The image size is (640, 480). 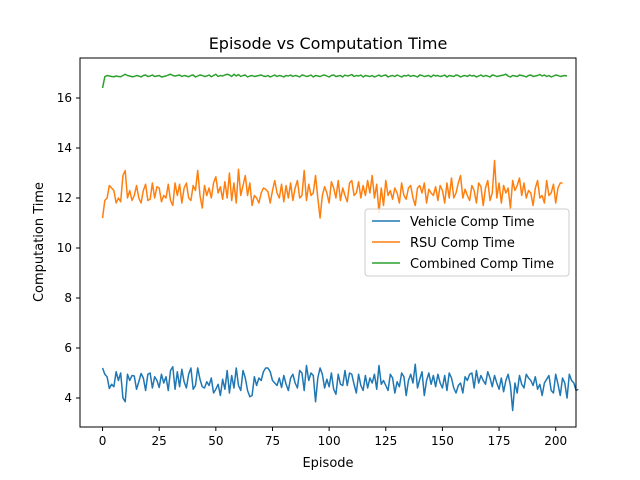 What do you see at coordinates (64, 98) in the screenshot?
I see `y-tick-label: 16` at bounding box center [64, 98].